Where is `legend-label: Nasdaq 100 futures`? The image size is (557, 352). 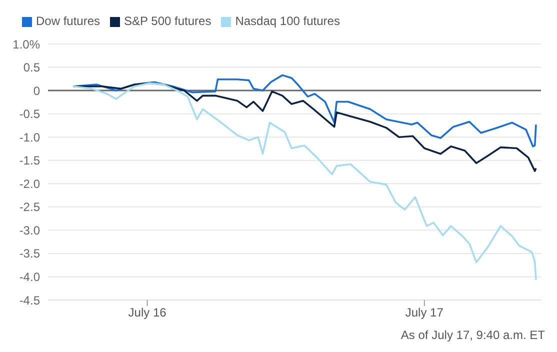
legend-label: Nasdaq 100 futures is located at coordinates (287, 21).